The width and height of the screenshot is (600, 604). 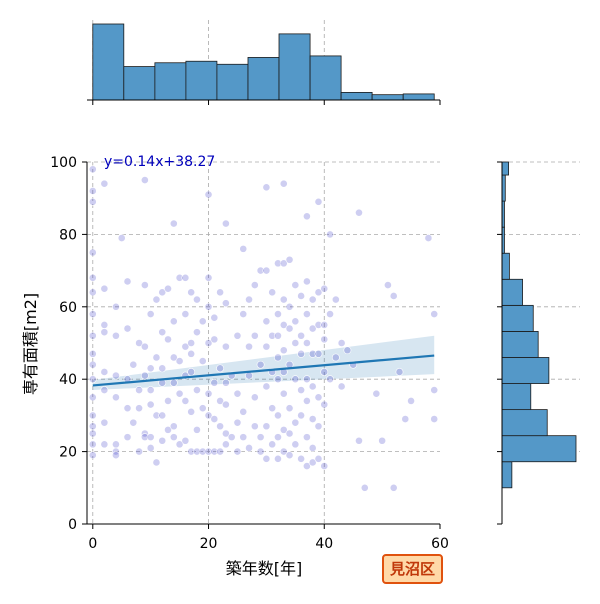 I want to click on top-histogram, so click(x=264, y=62).